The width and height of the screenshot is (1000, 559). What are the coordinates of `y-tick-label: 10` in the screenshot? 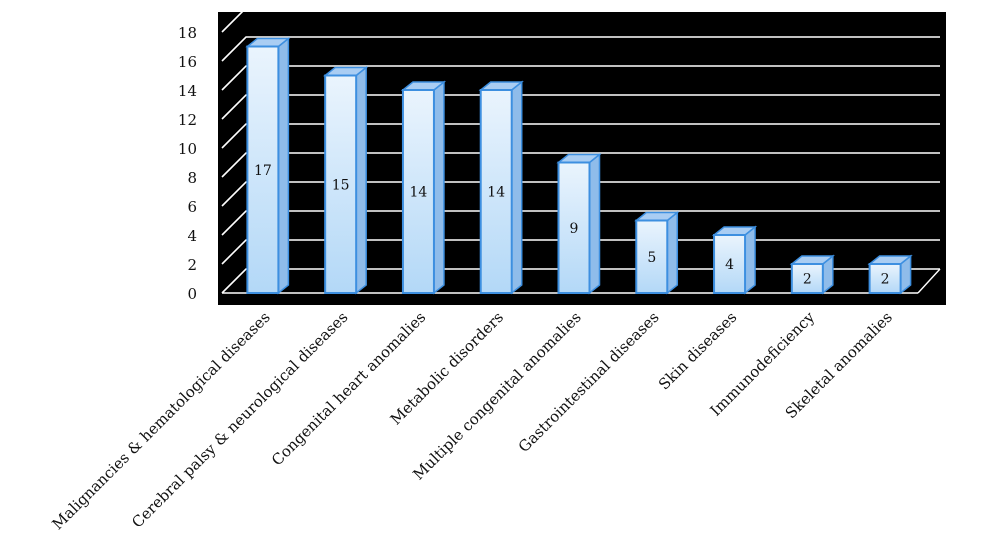 It's located at (187, 149).